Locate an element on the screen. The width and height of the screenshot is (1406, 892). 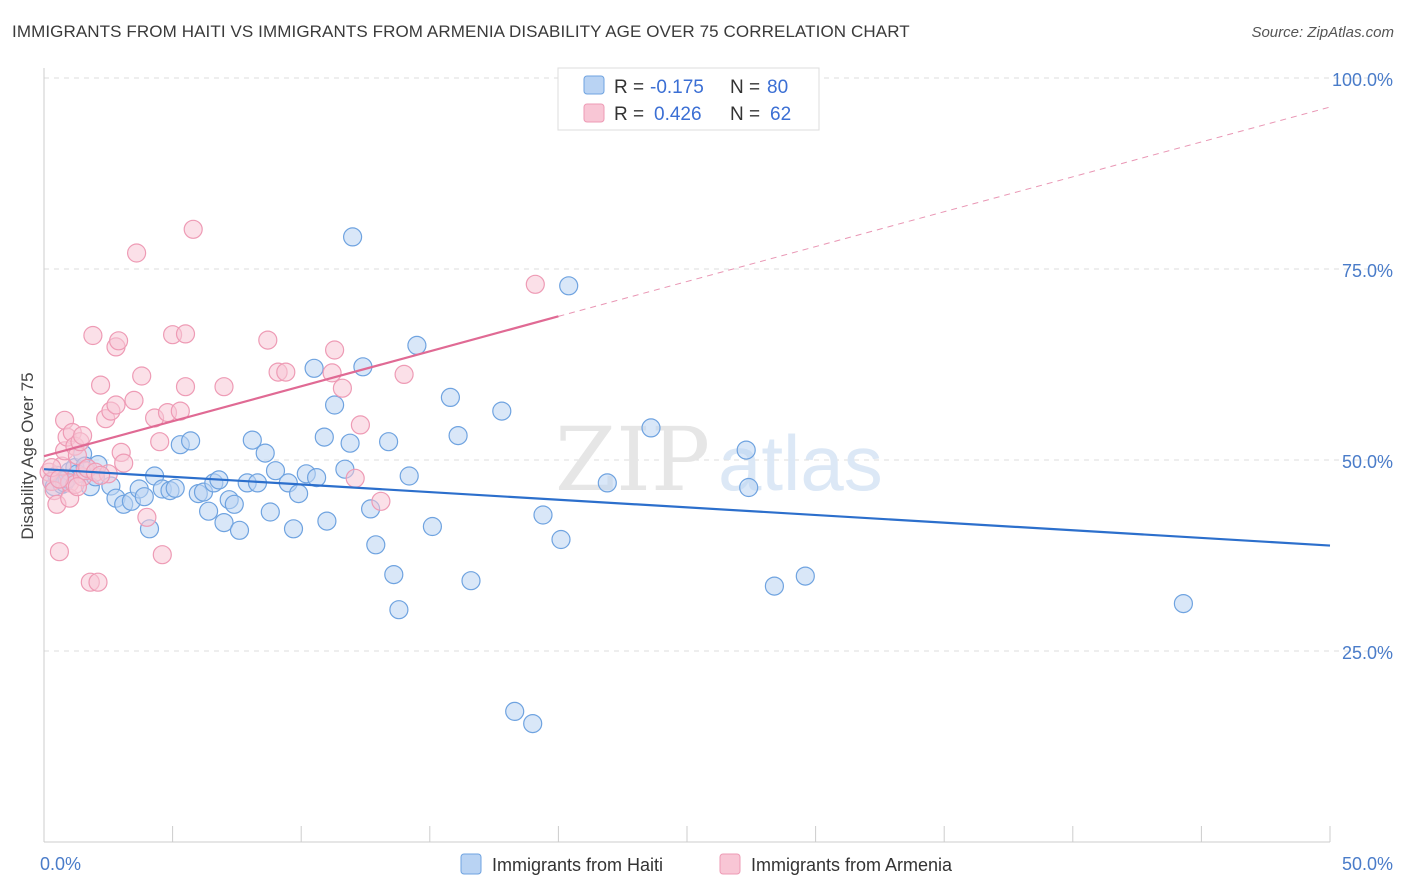
y-tick-label: 50.0% is located at coordinates (1367, 462).